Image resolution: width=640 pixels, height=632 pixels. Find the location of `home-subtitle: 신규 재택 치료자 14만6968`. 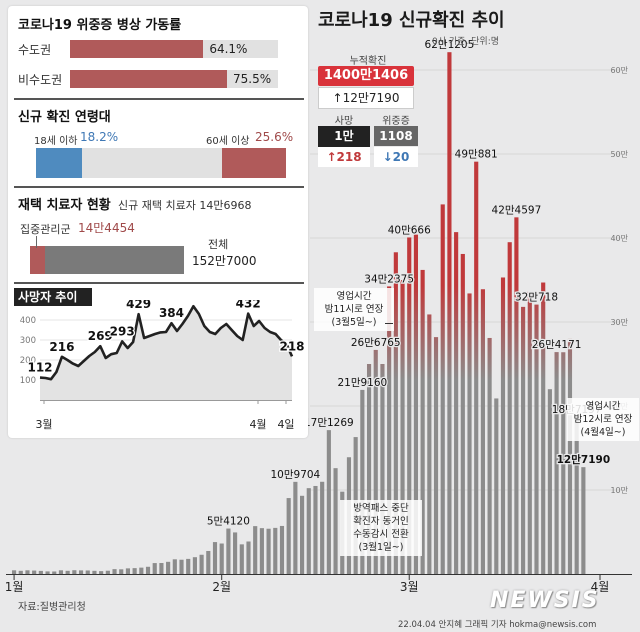

home-subtitle: 신규 재택 치료자 14만6968 is located at coordinates (185, 205).